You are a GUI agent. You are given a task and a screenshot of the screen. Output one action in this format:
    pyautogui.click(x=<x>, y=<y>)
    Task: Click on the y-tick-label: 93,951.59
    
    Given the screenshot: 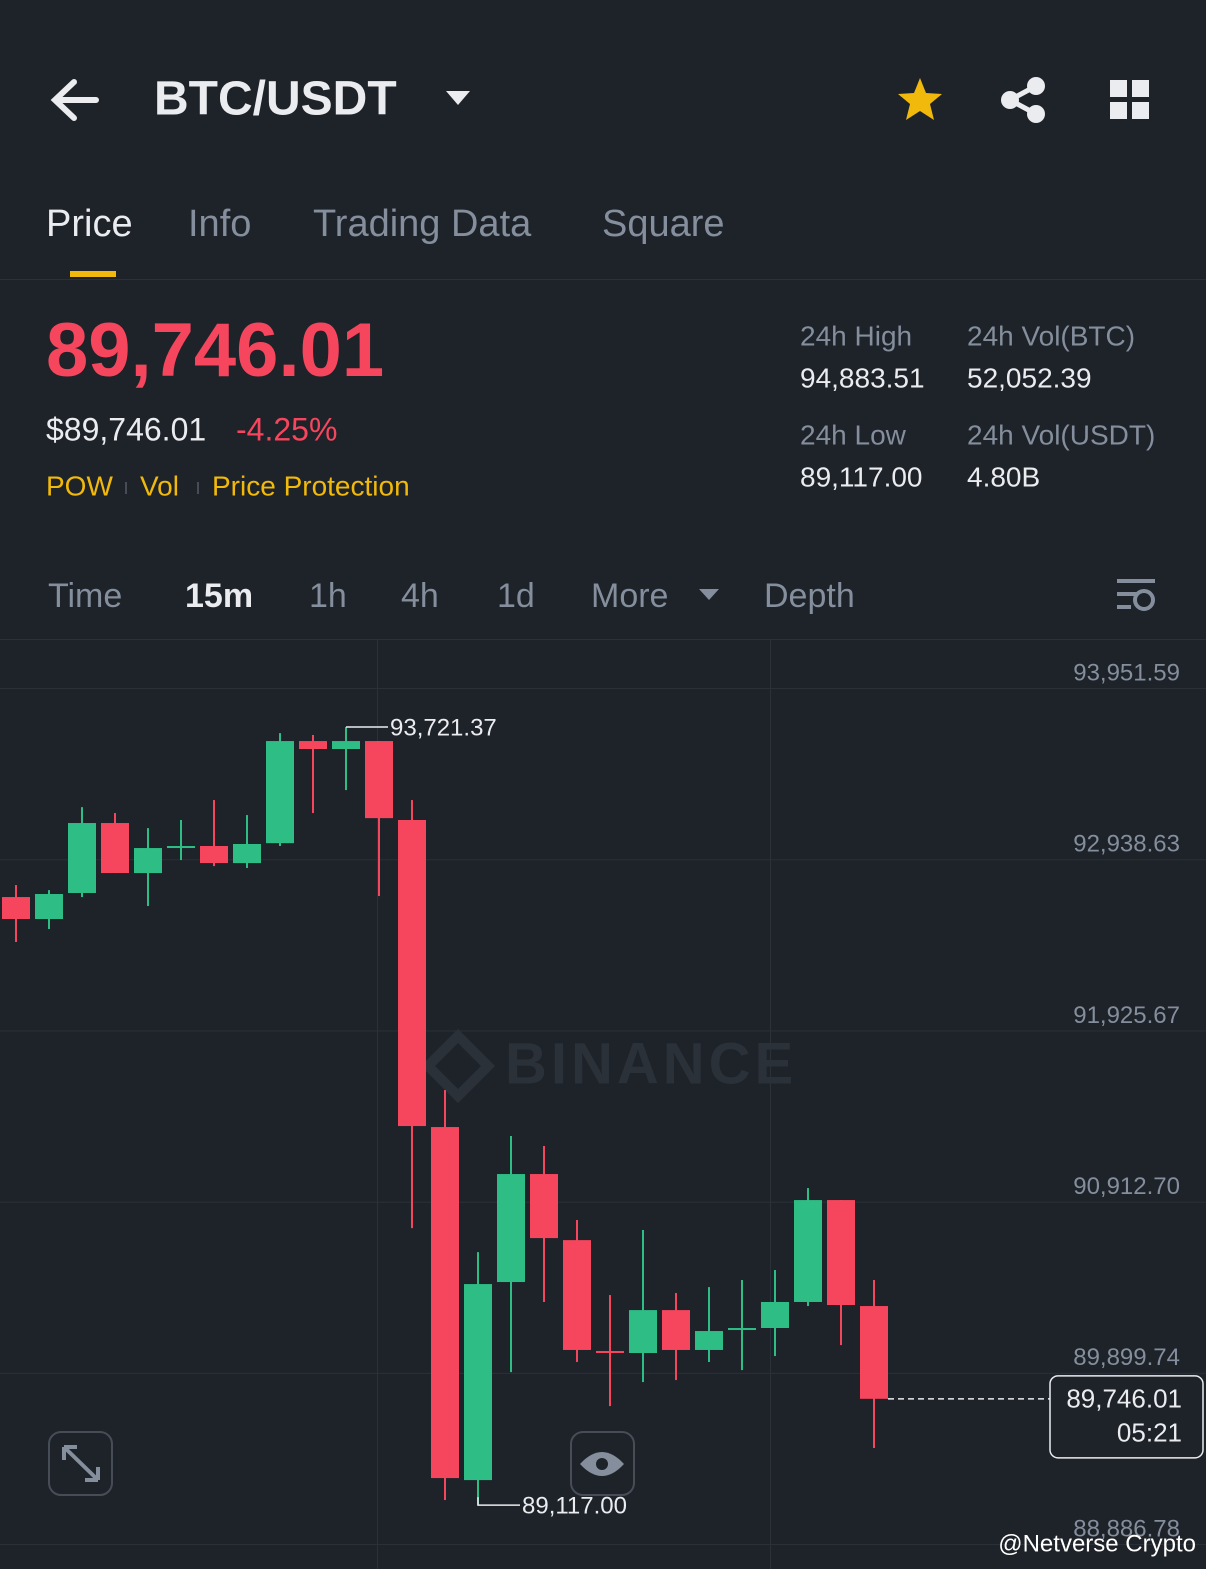 What is the action you would take?
    pyautogui.click(x=1126, y=672)
    